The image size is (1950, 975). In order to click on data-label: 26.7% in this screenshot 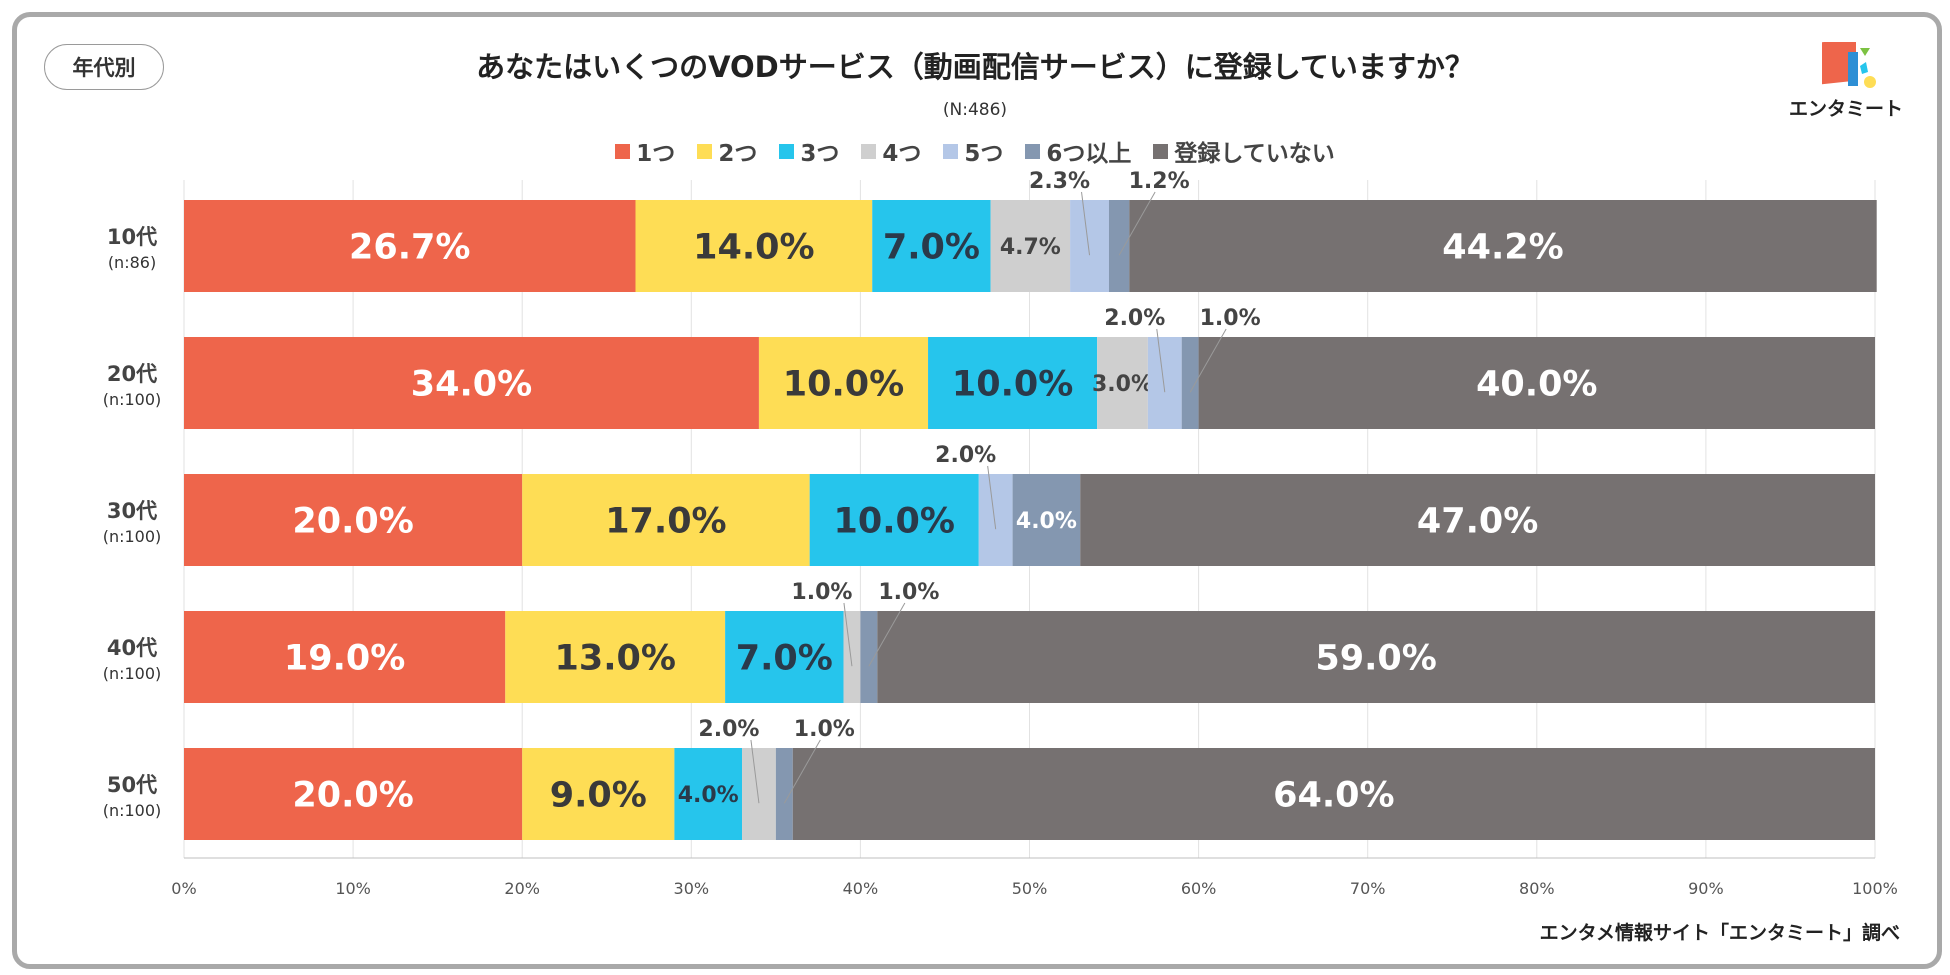, I will do `click(409, 248)`.